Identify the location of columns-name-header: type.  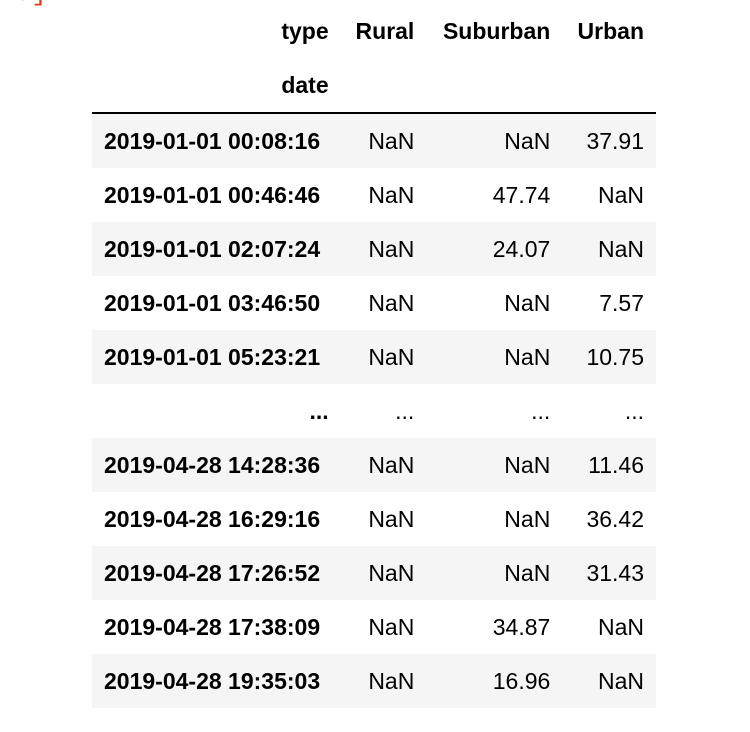
(216, 31).